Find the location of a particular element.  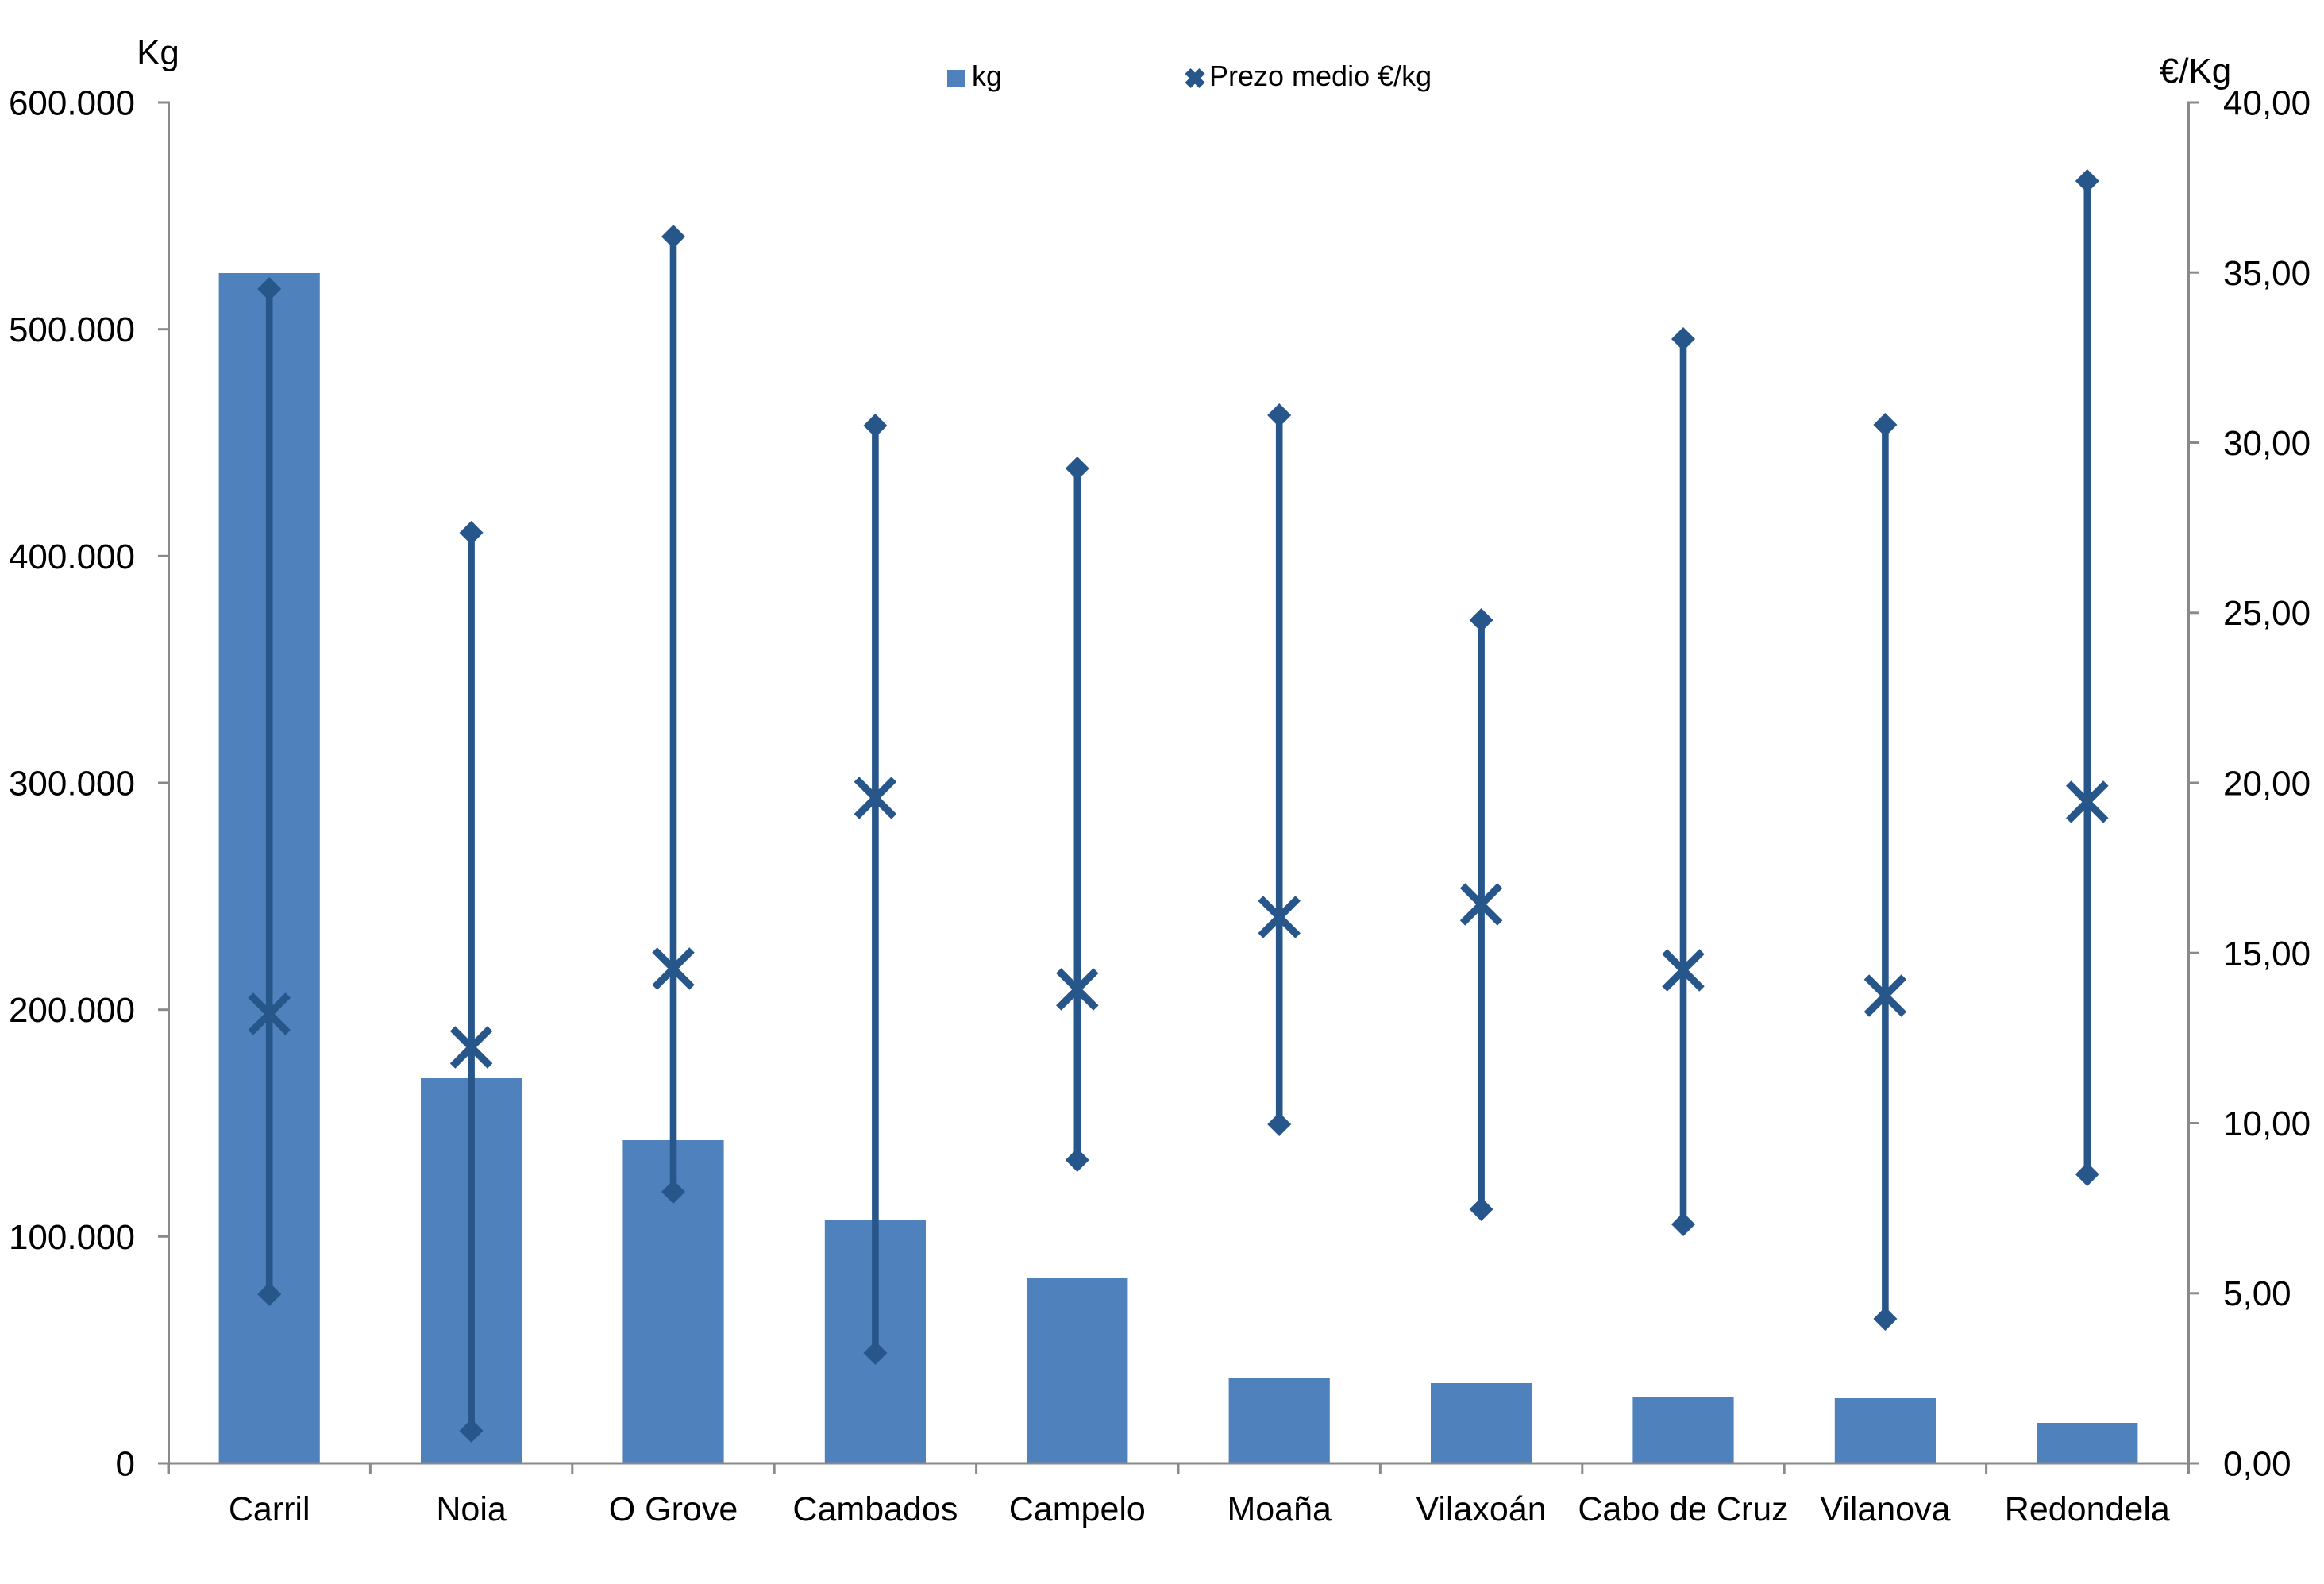

svg-text: 500.000 is located at coordinates (72, 329).